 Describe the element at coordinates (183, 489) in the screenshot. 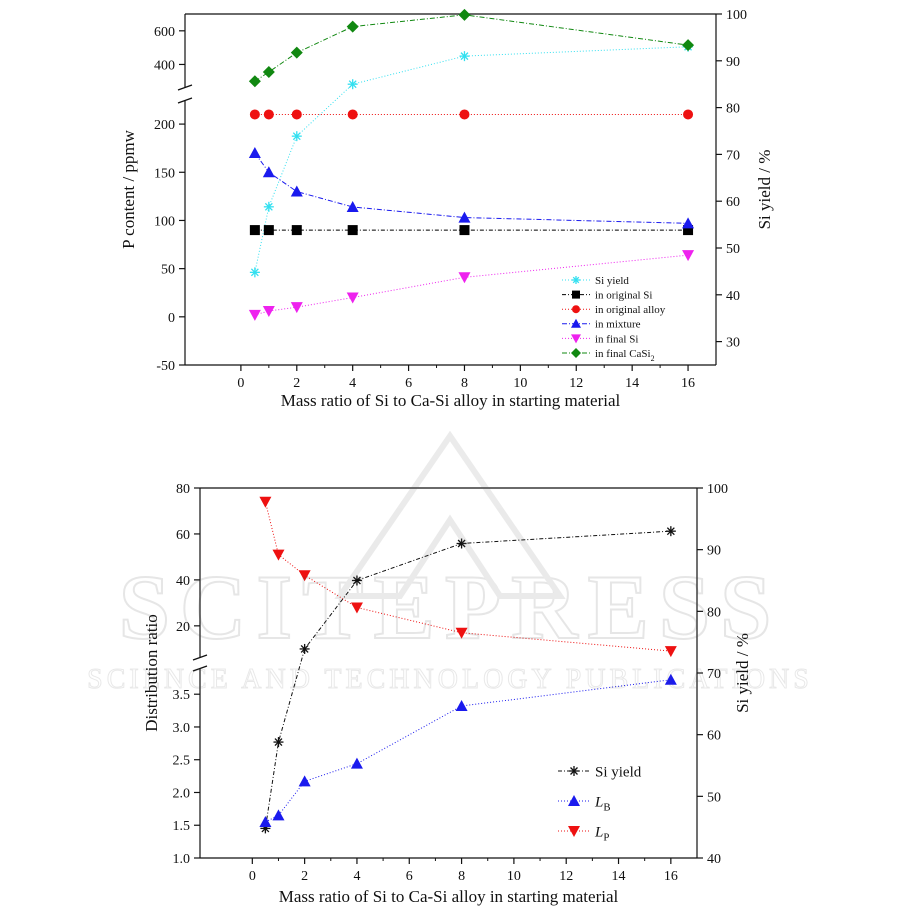

I see `y-tick-label: 80` at that location.